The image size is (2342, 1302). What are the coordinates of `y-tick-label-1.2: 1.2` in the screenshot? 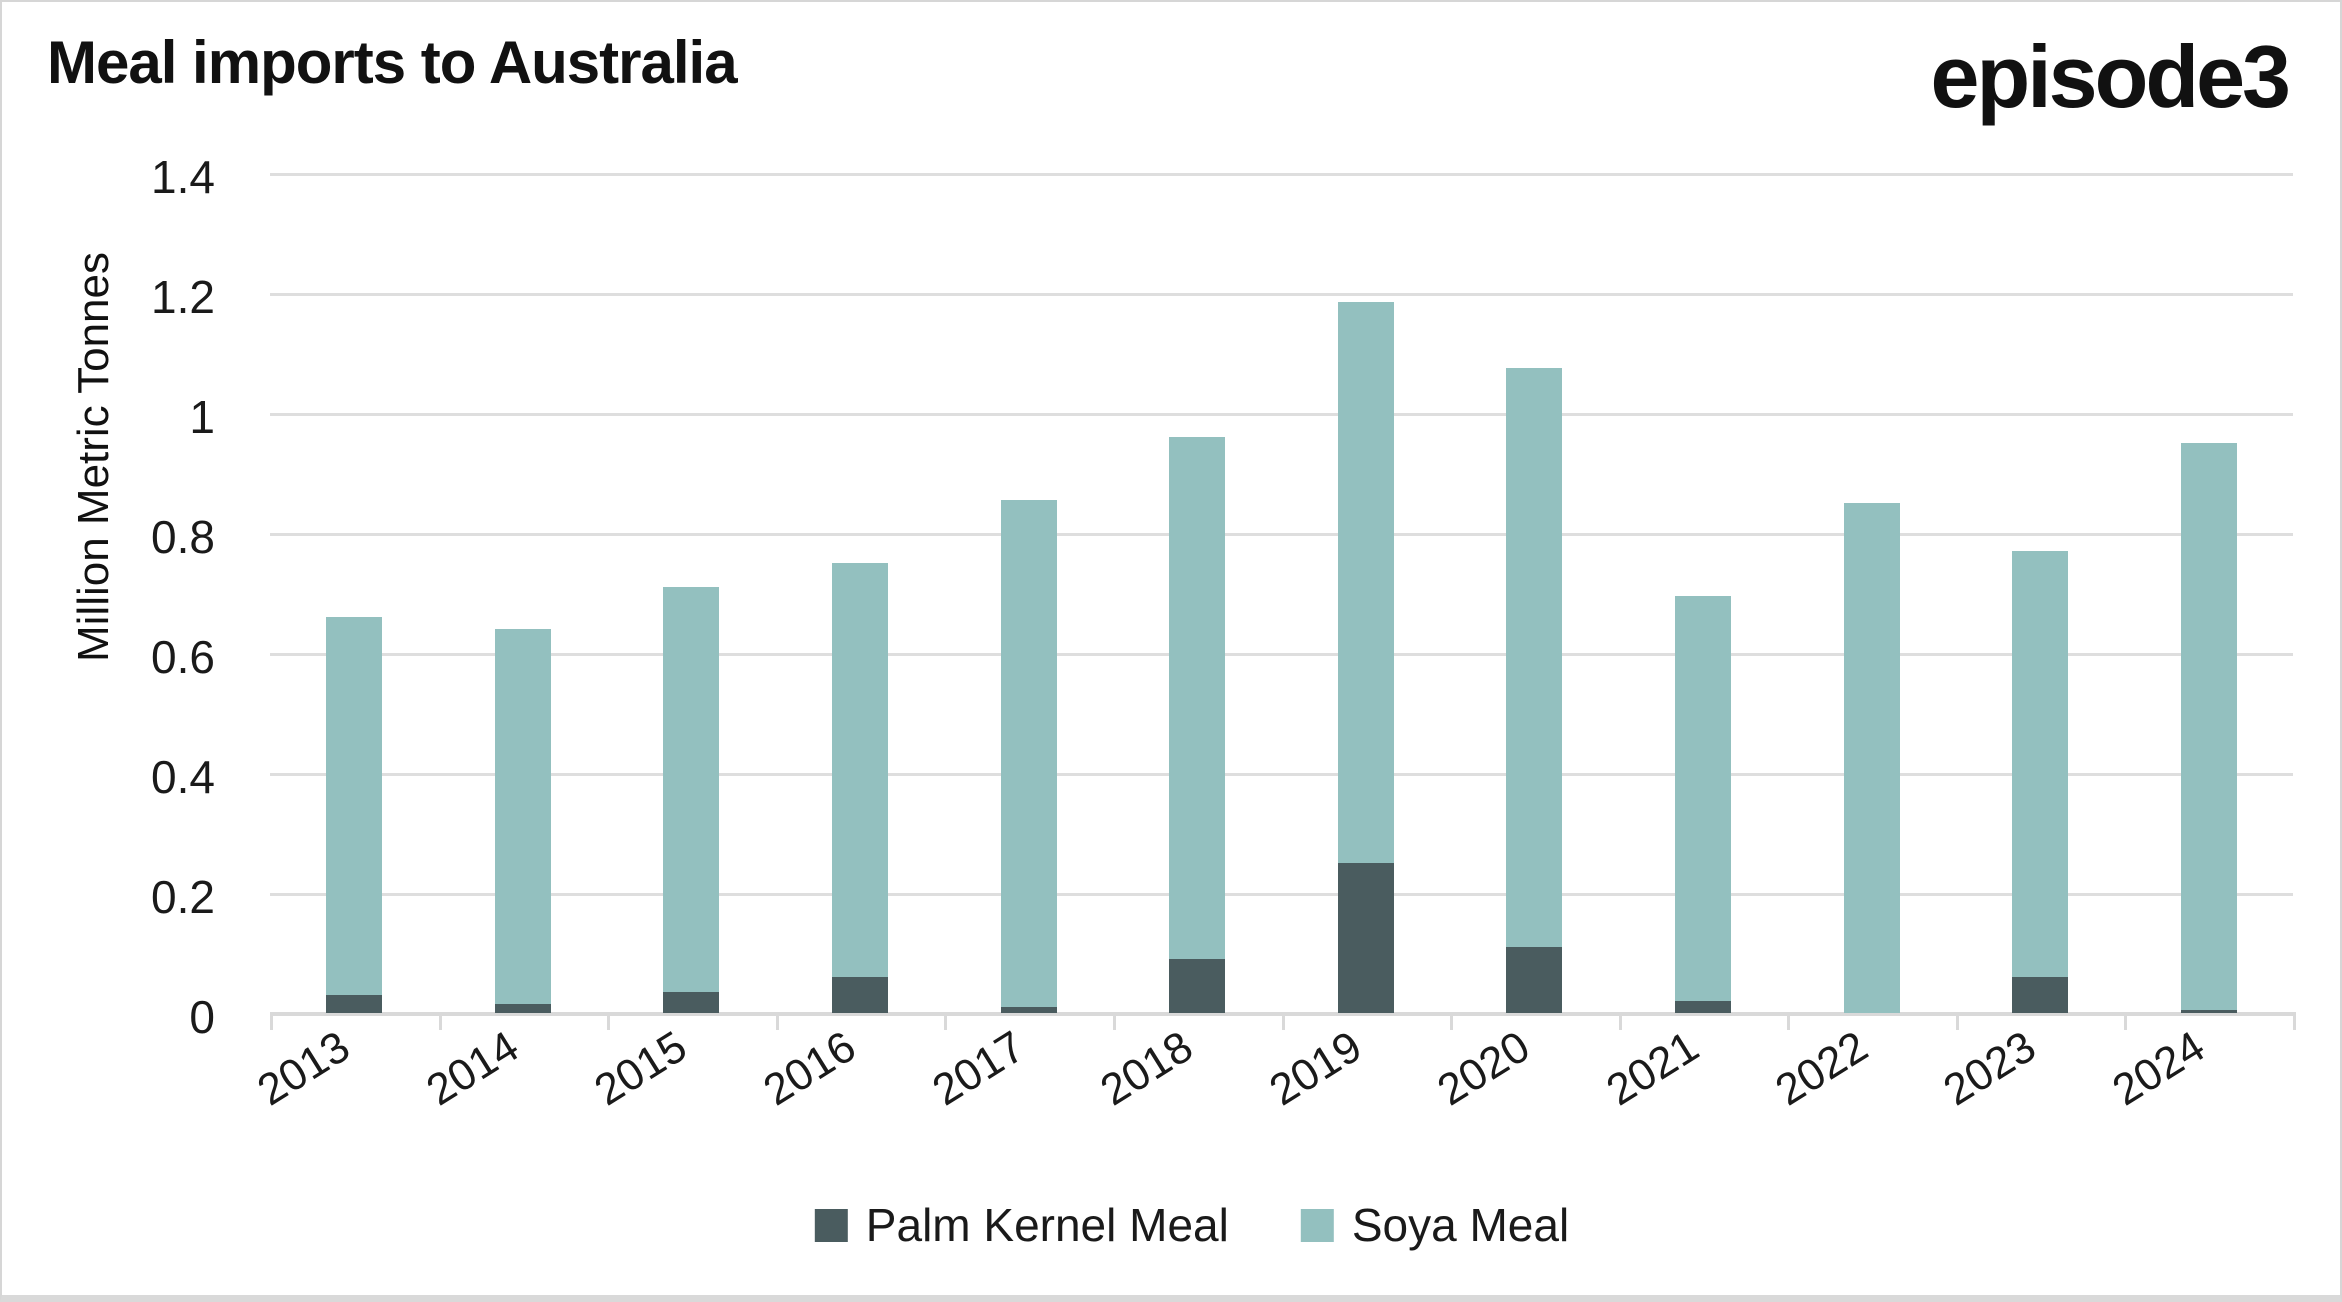 It's located at (183, 297).